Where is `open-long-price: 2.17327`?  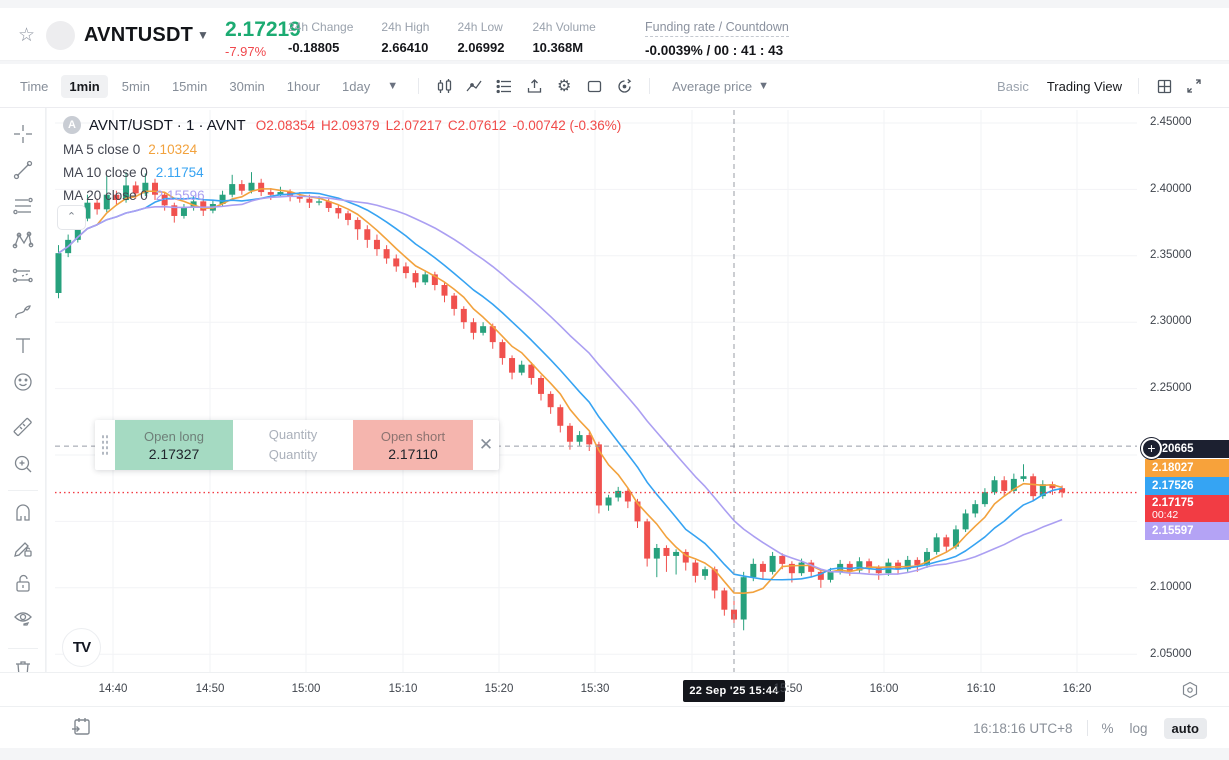
open-long-price: 2.17327 is located at coordinates (174, 453).